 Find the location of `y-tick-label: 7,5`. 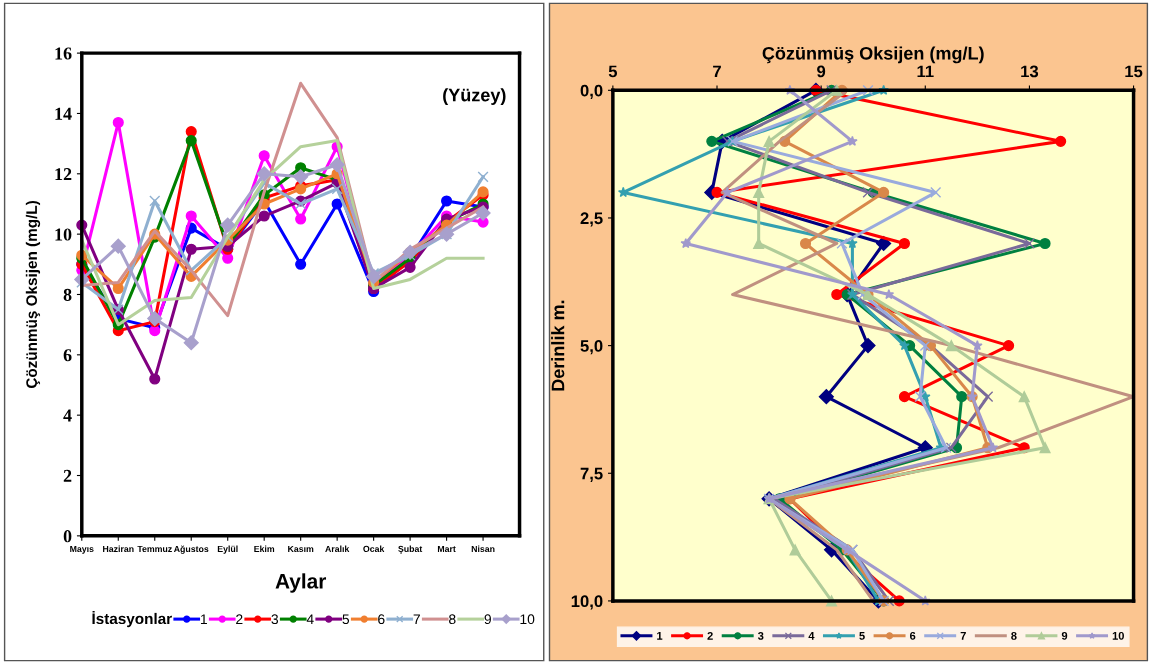

y-tick-label: 7,5 is located at coordinates (591, 474).